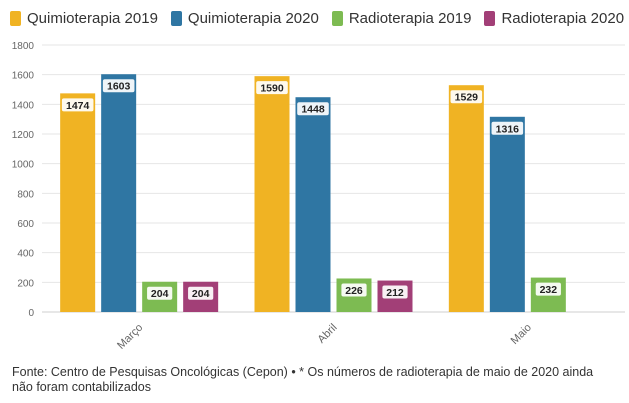 Image resolution: width=629 pixels, height=403 pixels. What do you see at coordinates (31, 313) in the screenshot?
I see `y-tick-label: 0` at bounding box center [31, 313].